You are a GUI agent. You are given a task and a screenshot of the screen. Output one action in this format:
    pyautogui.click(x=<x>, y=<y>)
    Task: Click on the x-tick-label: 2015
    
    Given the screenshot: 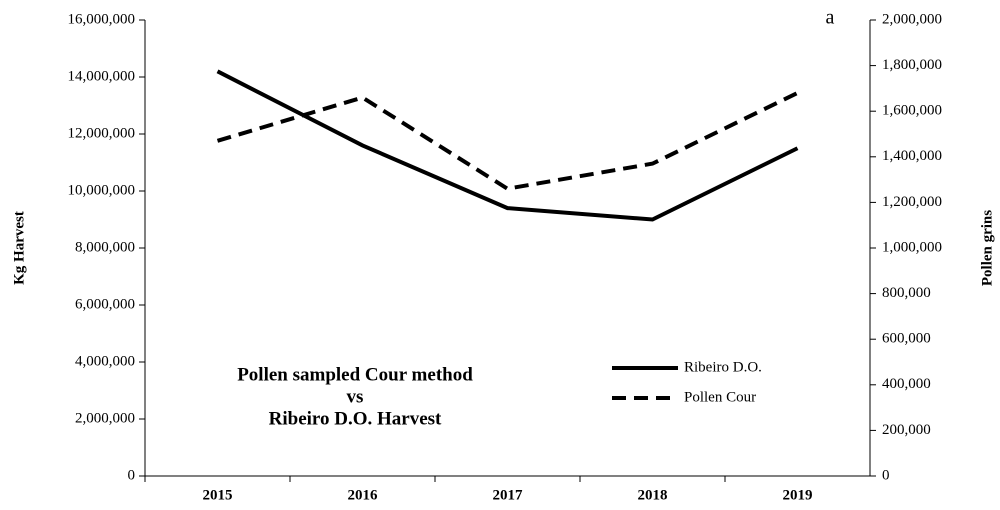 What is the action you would take?
    pyautogui.click(x=218, y=495)
    